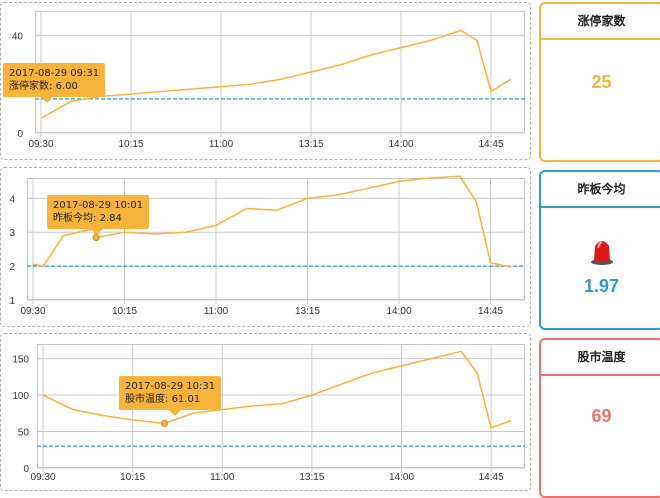 The image size is (660, 498). What do you see at coordinates (186, 399) in the screenshot?
I see `tooltip-value: 61.01` at bounding box center [186, 399].